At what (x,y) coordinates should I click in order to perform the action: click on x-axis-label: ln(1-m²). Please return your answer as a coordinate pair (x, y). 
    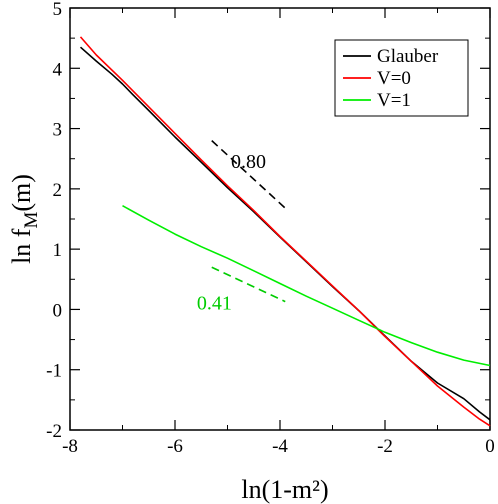
    Looking at the image, I should click on (284, 489).